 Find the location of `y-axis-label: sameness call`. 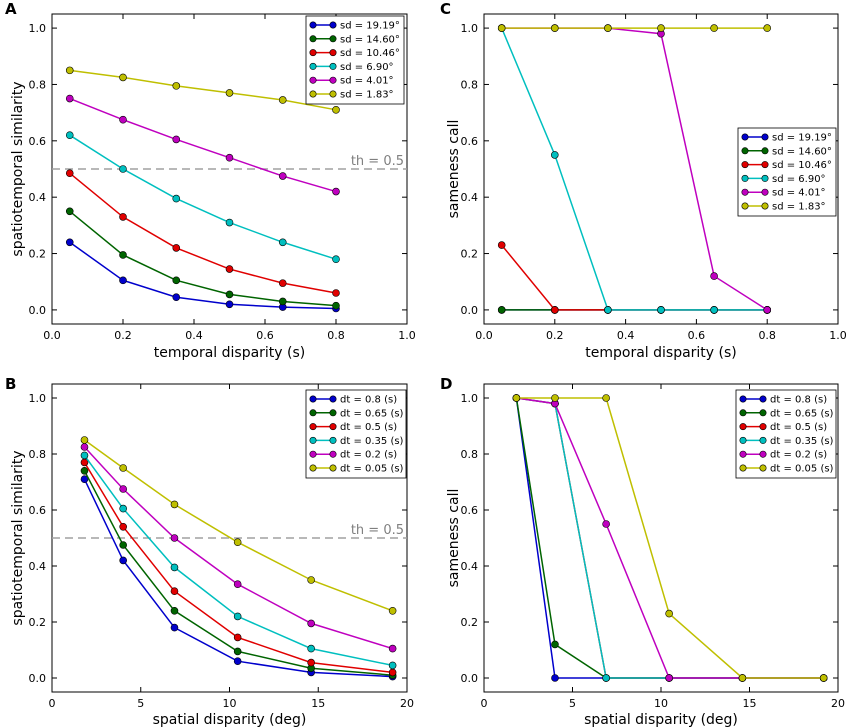

y-axis-label: sameness call is located at coordinates (454, 169).